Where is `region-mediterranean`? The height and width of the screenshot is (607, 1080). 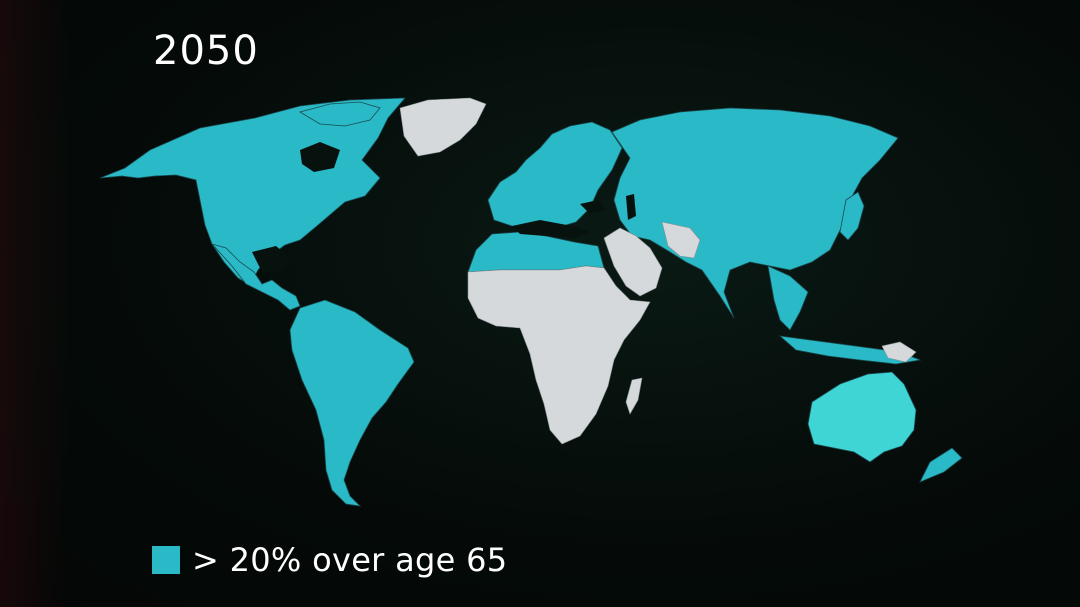
region-mediterranean is located at coordinates (551, 229).